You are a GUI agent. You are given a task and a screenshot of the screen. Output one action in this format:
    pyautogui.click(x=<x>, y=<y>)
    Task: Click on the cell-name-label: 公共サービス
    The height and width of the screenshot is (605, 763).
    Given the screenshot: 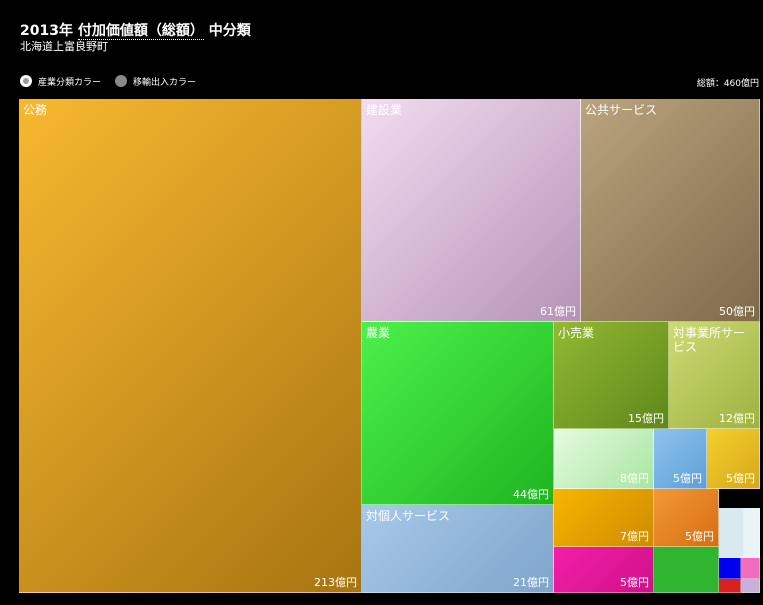 What is the action you would take?
    pyautogui.click(x=621, y=110)
    